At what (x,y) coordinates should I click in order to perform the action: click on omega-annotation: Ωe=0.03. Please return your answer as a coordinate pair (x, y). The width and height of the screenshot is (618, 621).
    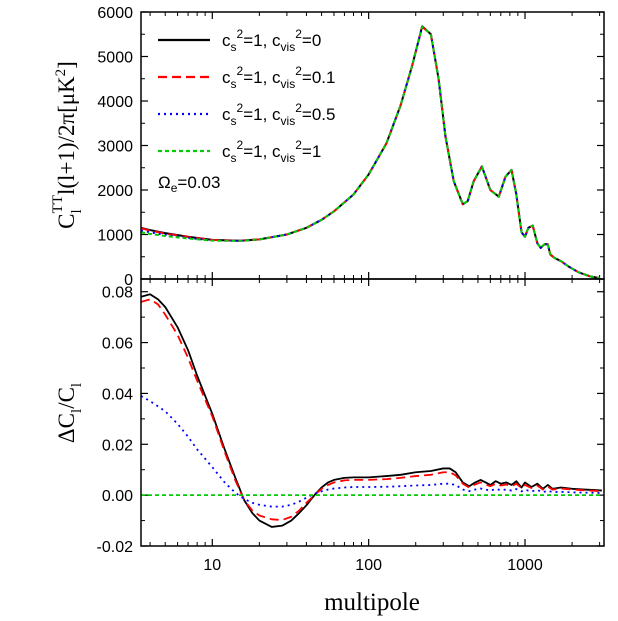
    Looking at the image, I should click on (189, 184).